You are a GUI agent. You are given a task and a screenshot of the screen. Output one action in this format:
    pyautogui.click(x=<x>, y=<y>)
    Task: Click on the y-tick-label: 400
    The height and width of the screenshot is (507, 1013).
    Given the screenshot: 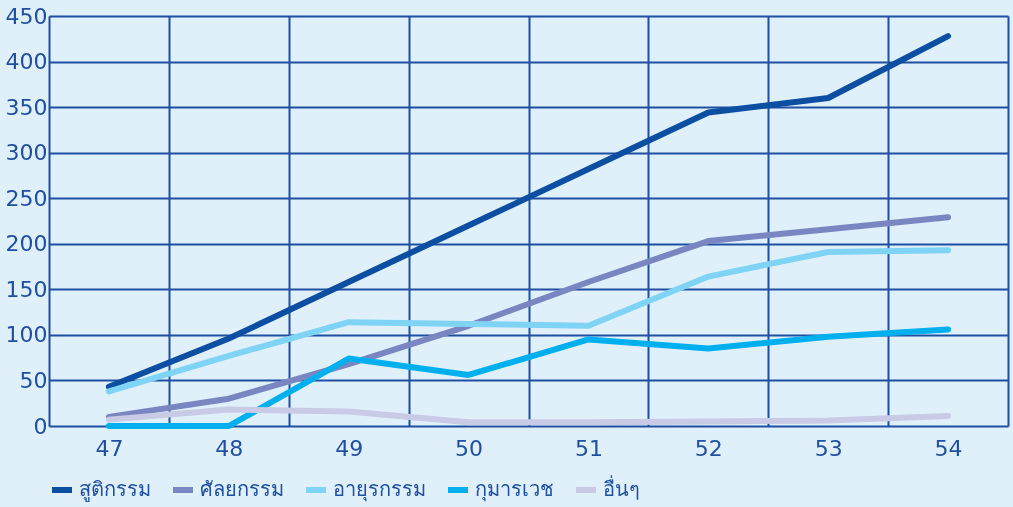 What is the action you would take?
    pyautogui.click(x=26, y=62)
    